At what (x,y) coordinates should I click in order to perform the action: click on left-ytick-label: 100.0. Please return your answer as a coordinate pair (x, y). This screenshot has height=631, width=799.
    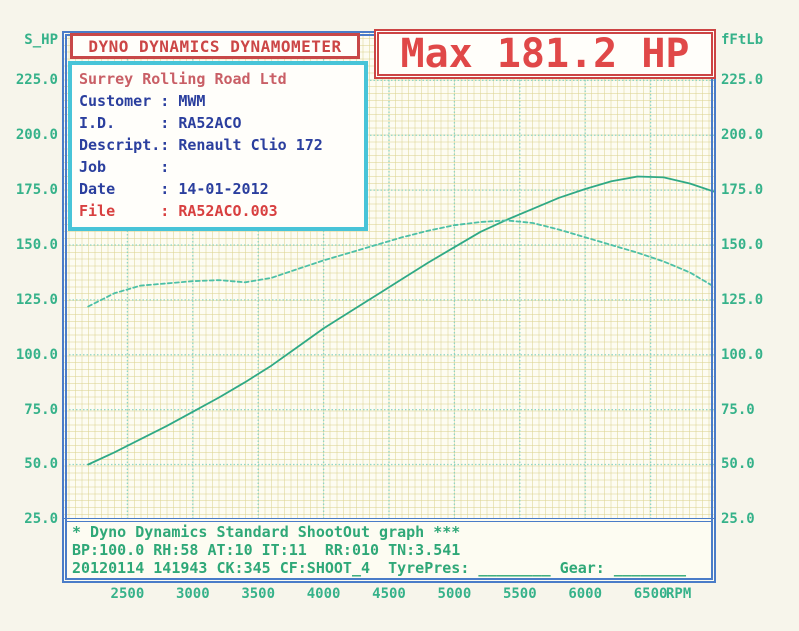
    Looking at the image, I should click on (36, 354).